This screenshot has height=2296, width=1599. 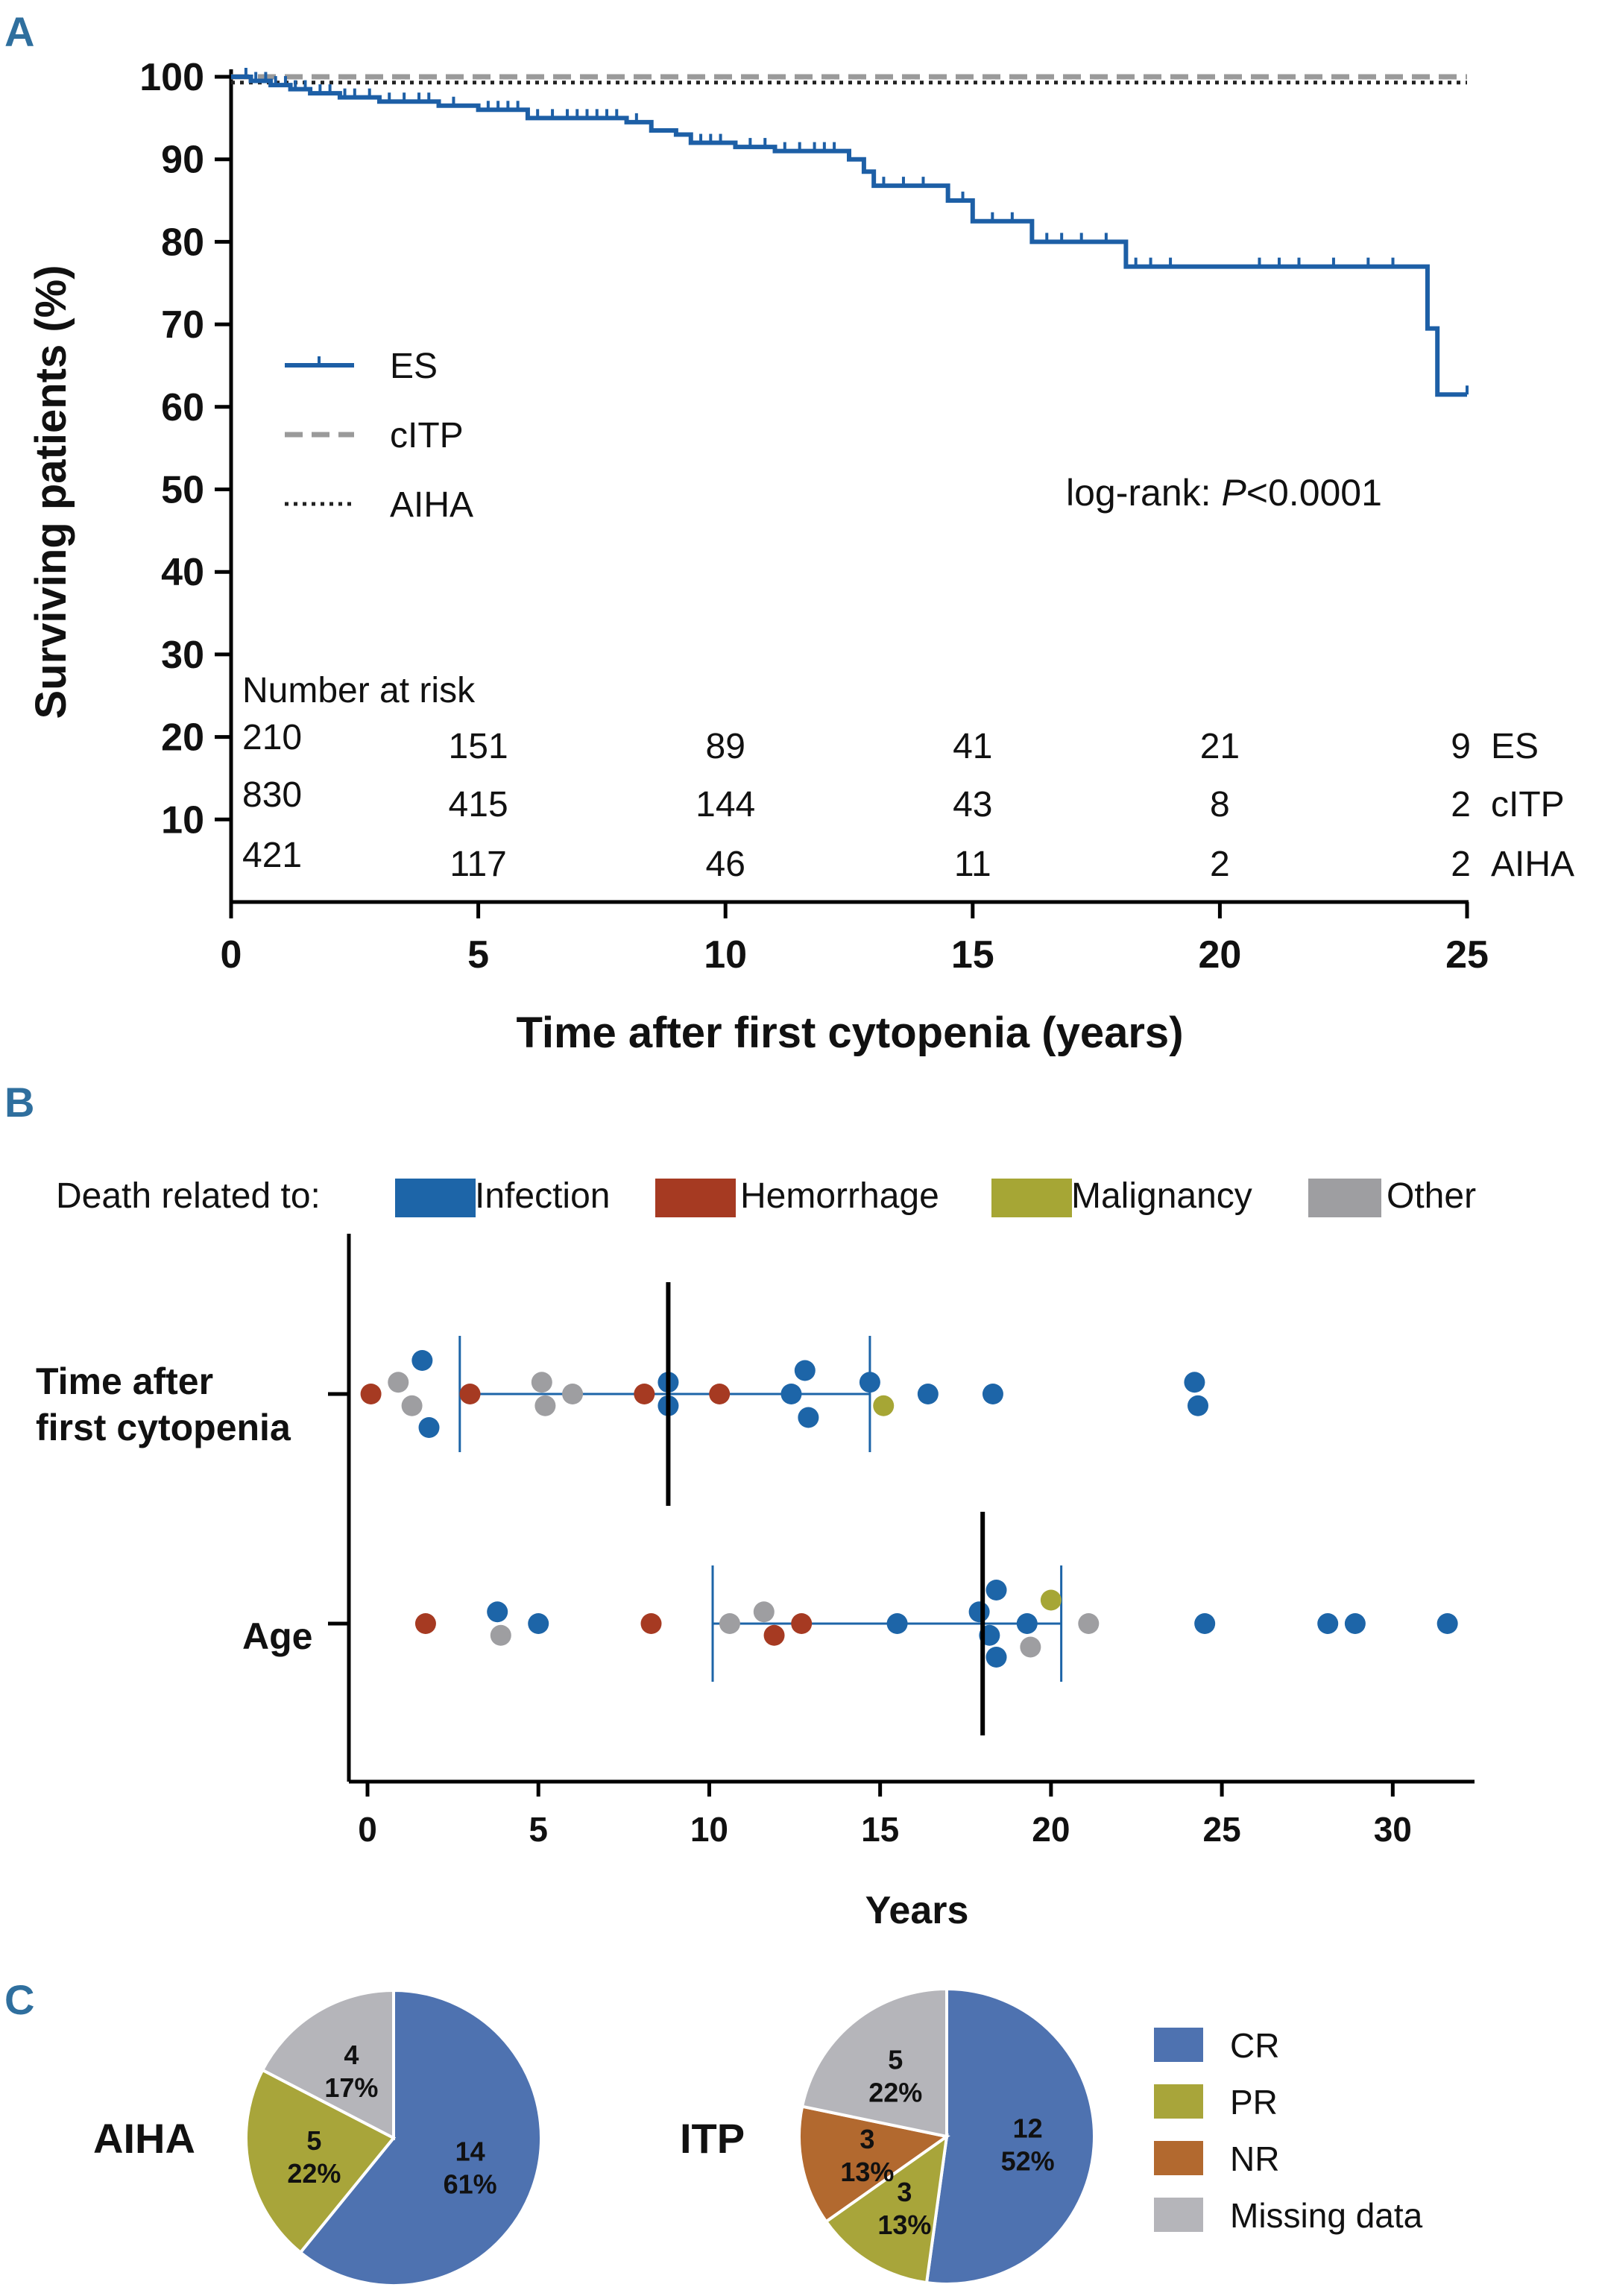 I want to click on pie-label-pct-itp-pr: 13%, so click(x=904, y=2225).